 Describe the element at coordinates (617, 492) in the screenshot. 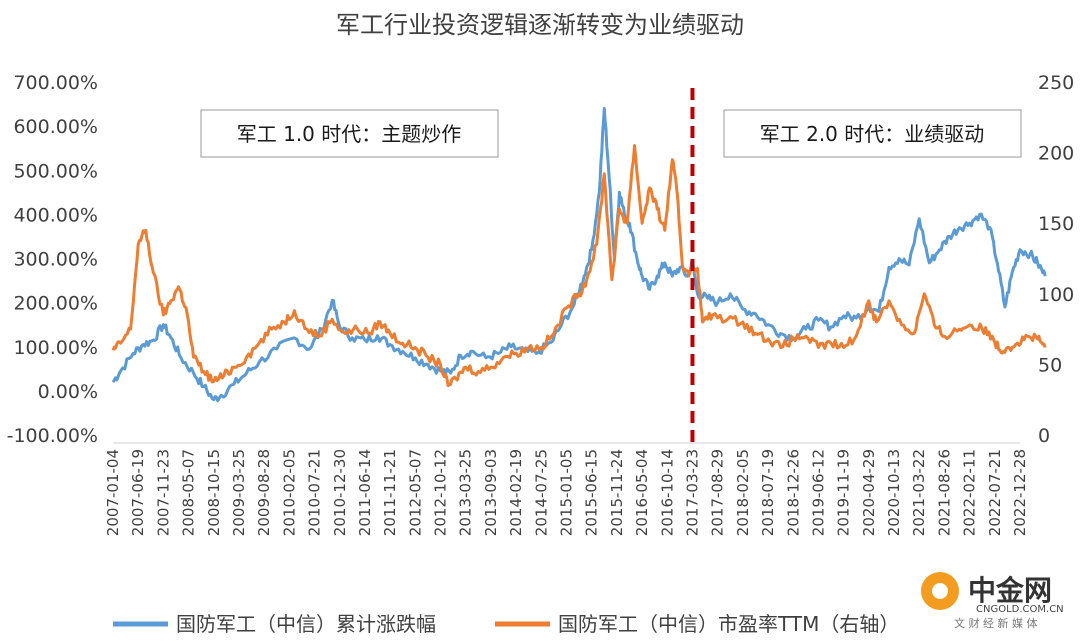

I see `x-tick-label: 2015-11-24` at that location.